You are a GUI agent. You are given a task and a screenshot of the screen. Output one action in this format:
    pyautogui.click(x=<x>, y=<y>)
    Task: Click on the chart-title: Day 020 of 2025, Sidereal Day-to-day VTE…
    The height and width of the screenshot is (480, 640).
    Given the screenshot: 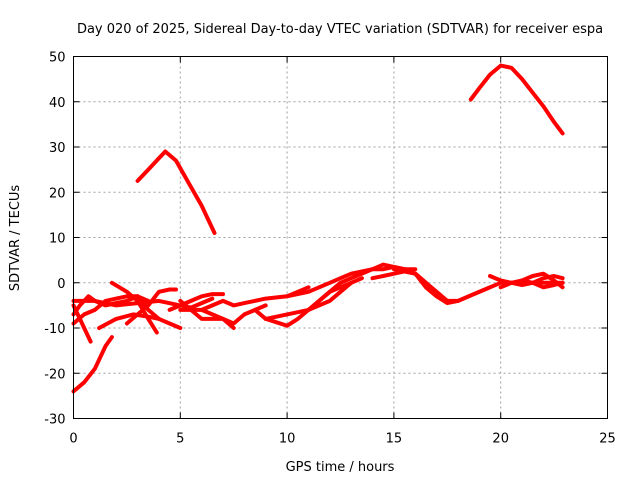 What is the action you would take?
    pyautogui.click(x=340, y=29)
    